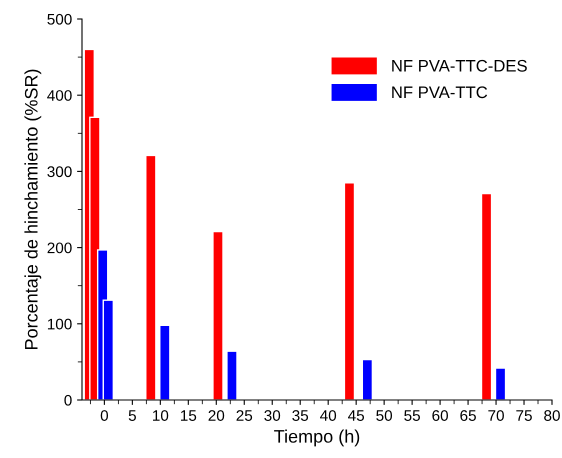 The height and width of the screenshot is (458, 562). What do you see at coordinates (440, 92) in the screenshot?
I see `legend-label: NF PVA-TTC` at bounding box center [440, 92].